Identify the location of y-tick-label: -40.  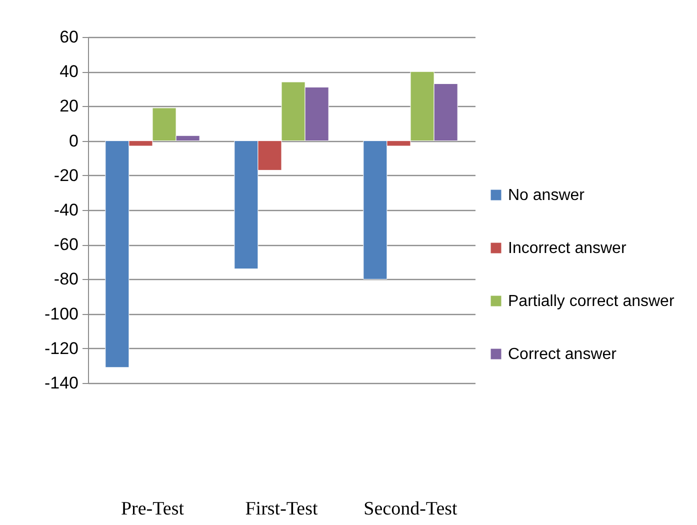
(66, 210).